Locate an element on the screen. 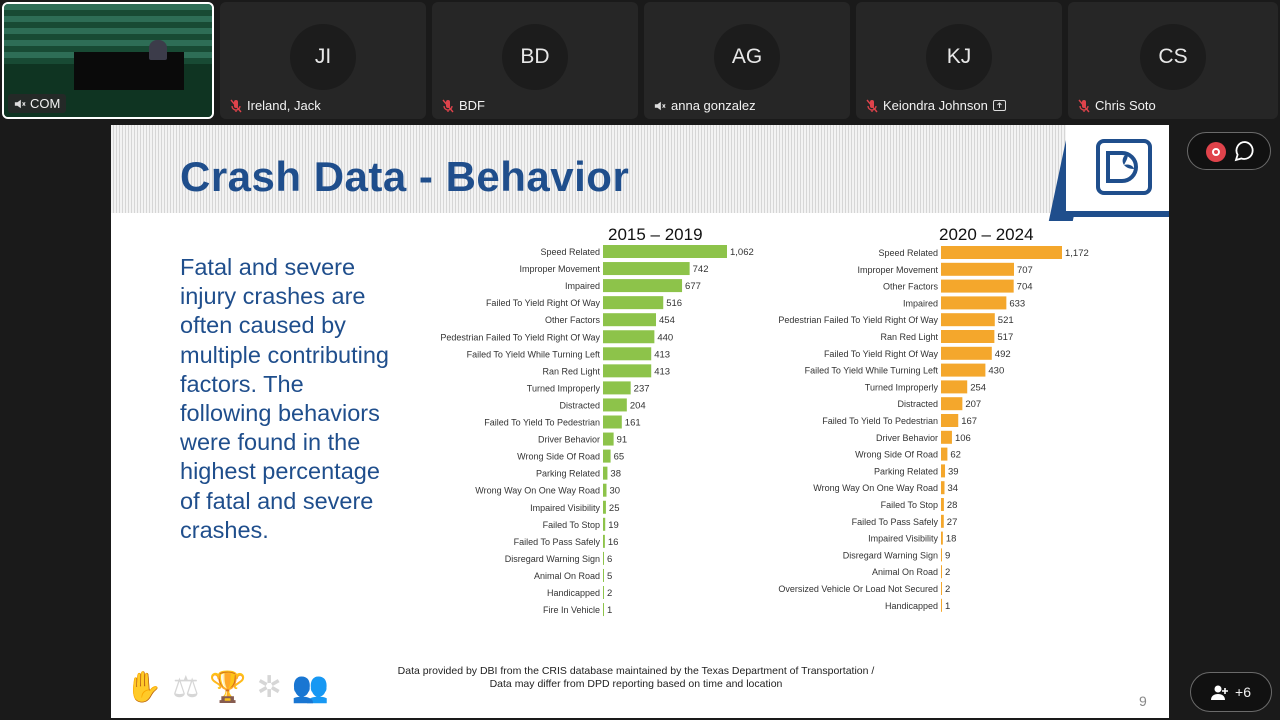 The image size is (1280, 720). participant-tile: KJ Keiondra Johnson is located at coordinates (959, 60).